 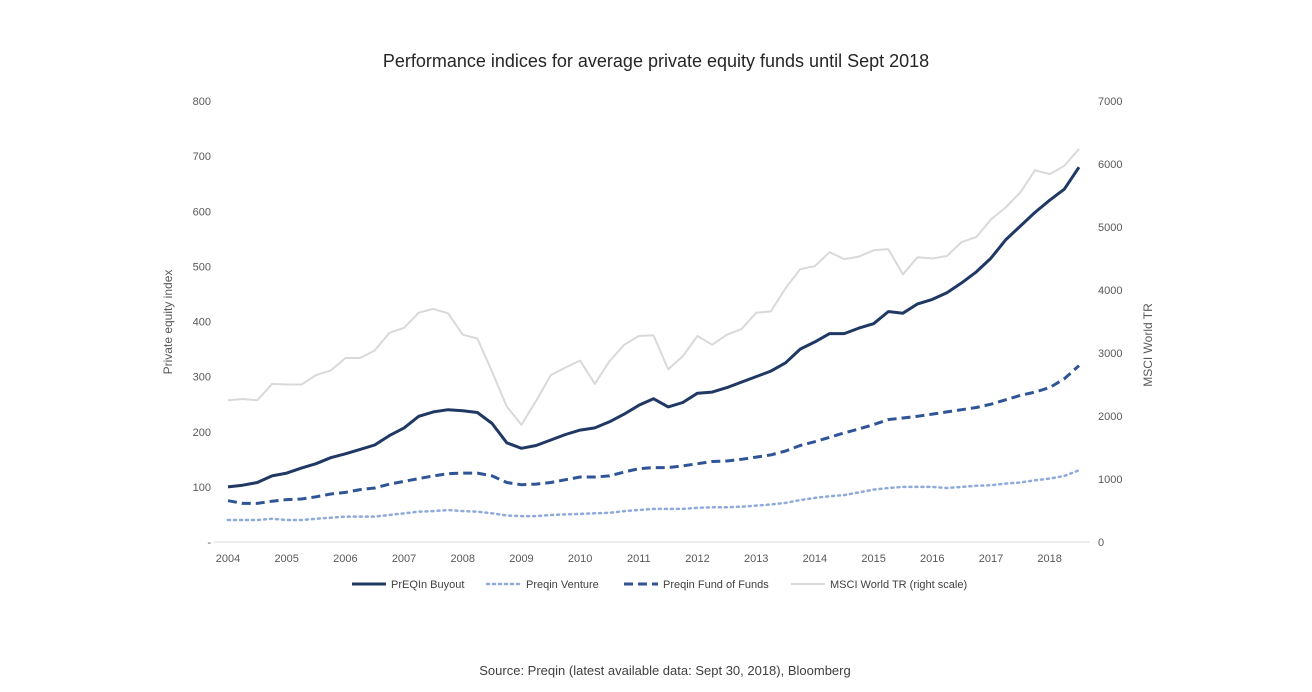 What do you see at coordinates (202, 157) in the screenshot?
I see `y-tick-label: 700` at bounding box center [202, 157].